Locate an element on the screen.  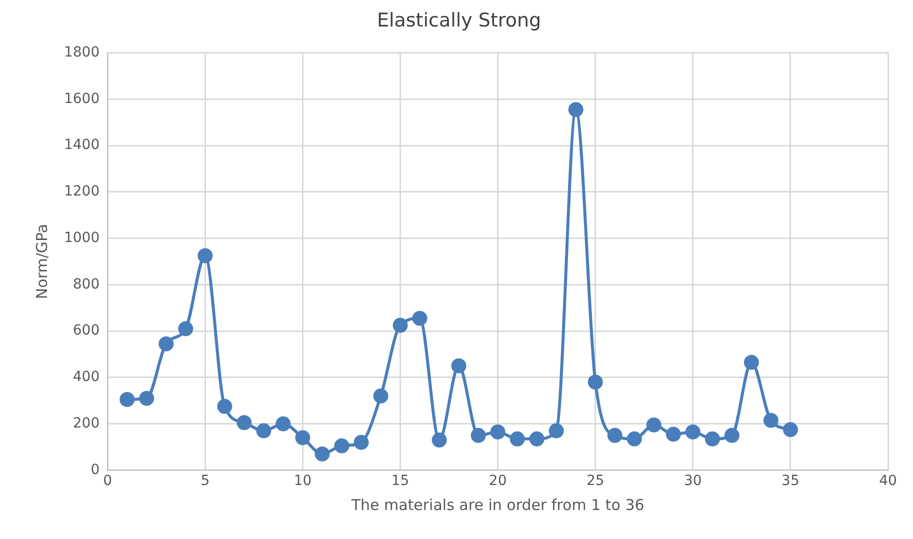
x-tick-label: 35 is located at coordinates (791, 481).